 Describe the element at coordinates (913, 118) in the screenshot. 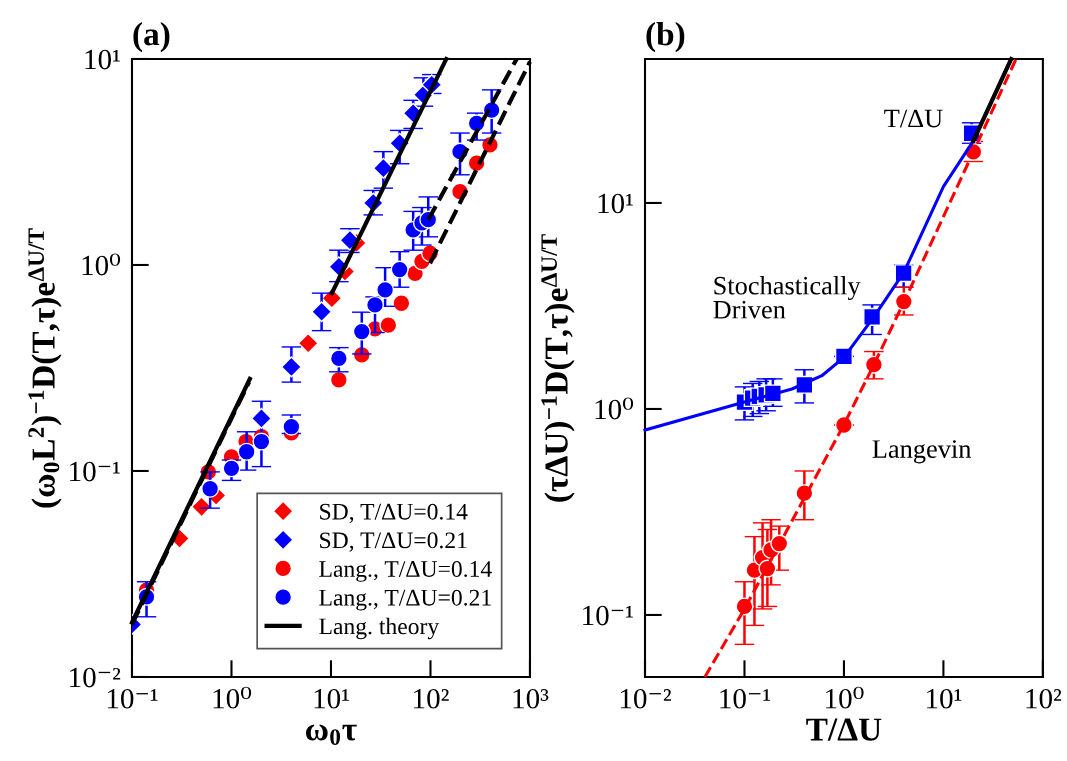

I see `annotation: T/ΔU` at that location.